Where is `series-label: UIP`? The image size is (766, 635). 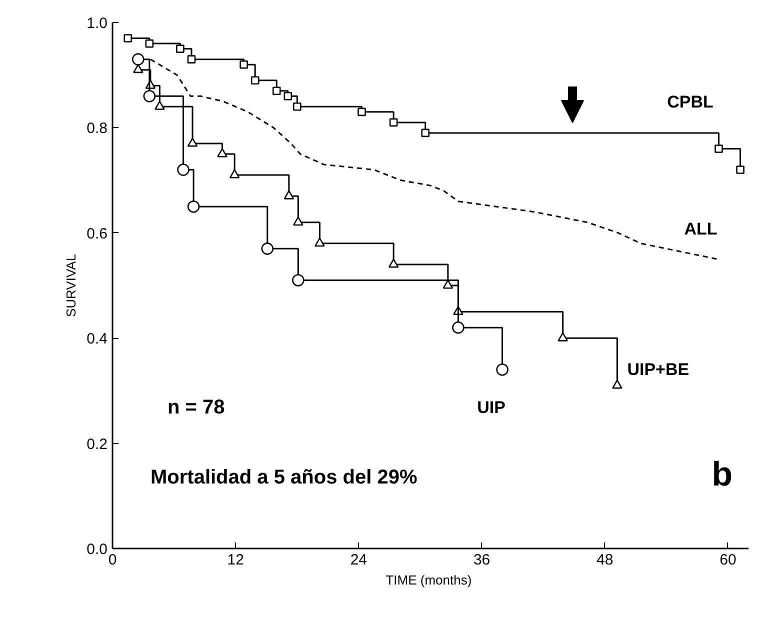 series-label: UIP is located at coordinates (491, 408).